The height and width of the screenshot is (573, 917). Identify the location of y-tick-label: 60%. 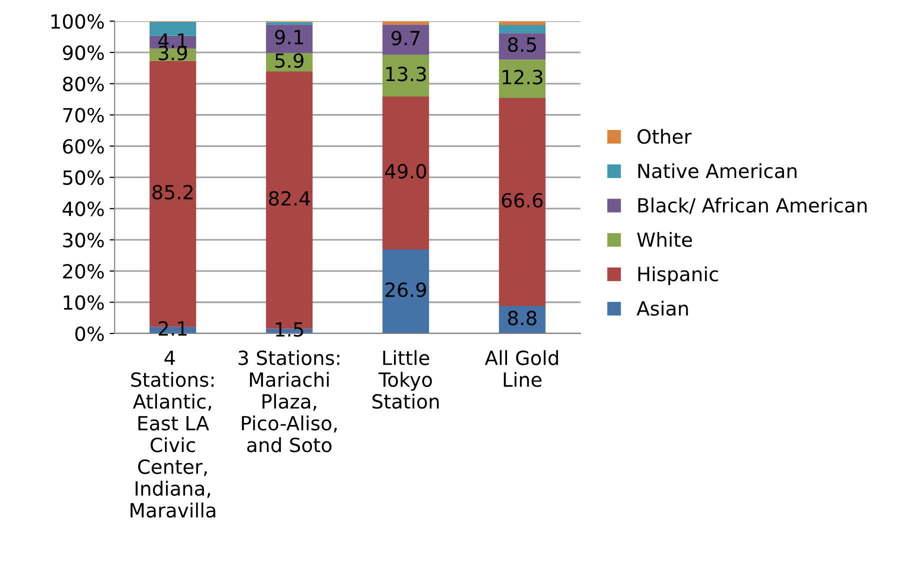
(83, 146).